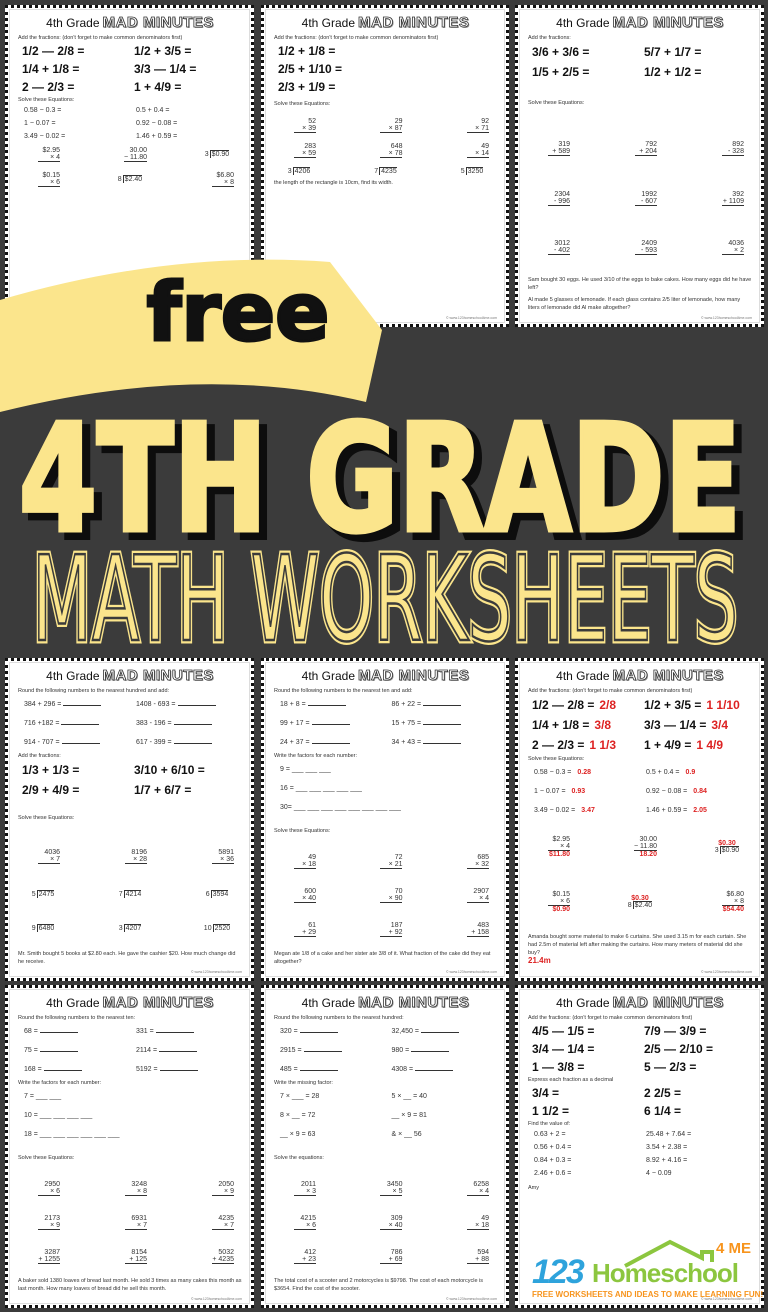  I want to click on fraction-problem: 3/4 =, so click(584, 1093).